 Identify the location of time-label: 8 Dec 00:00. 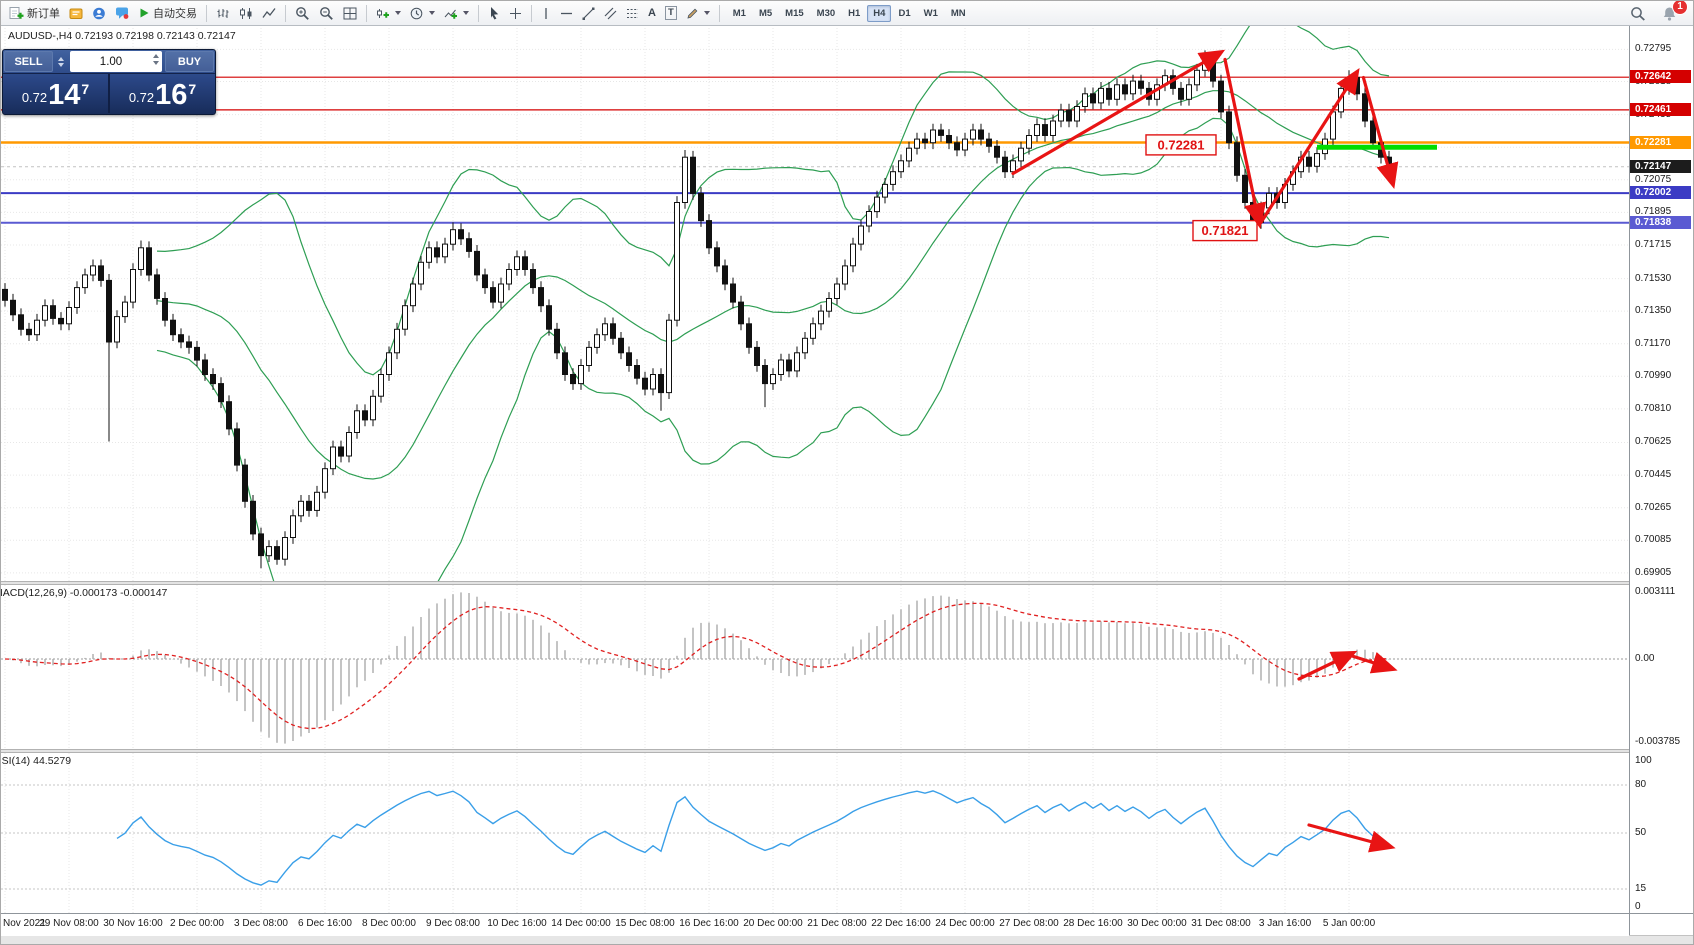
(389, 923).